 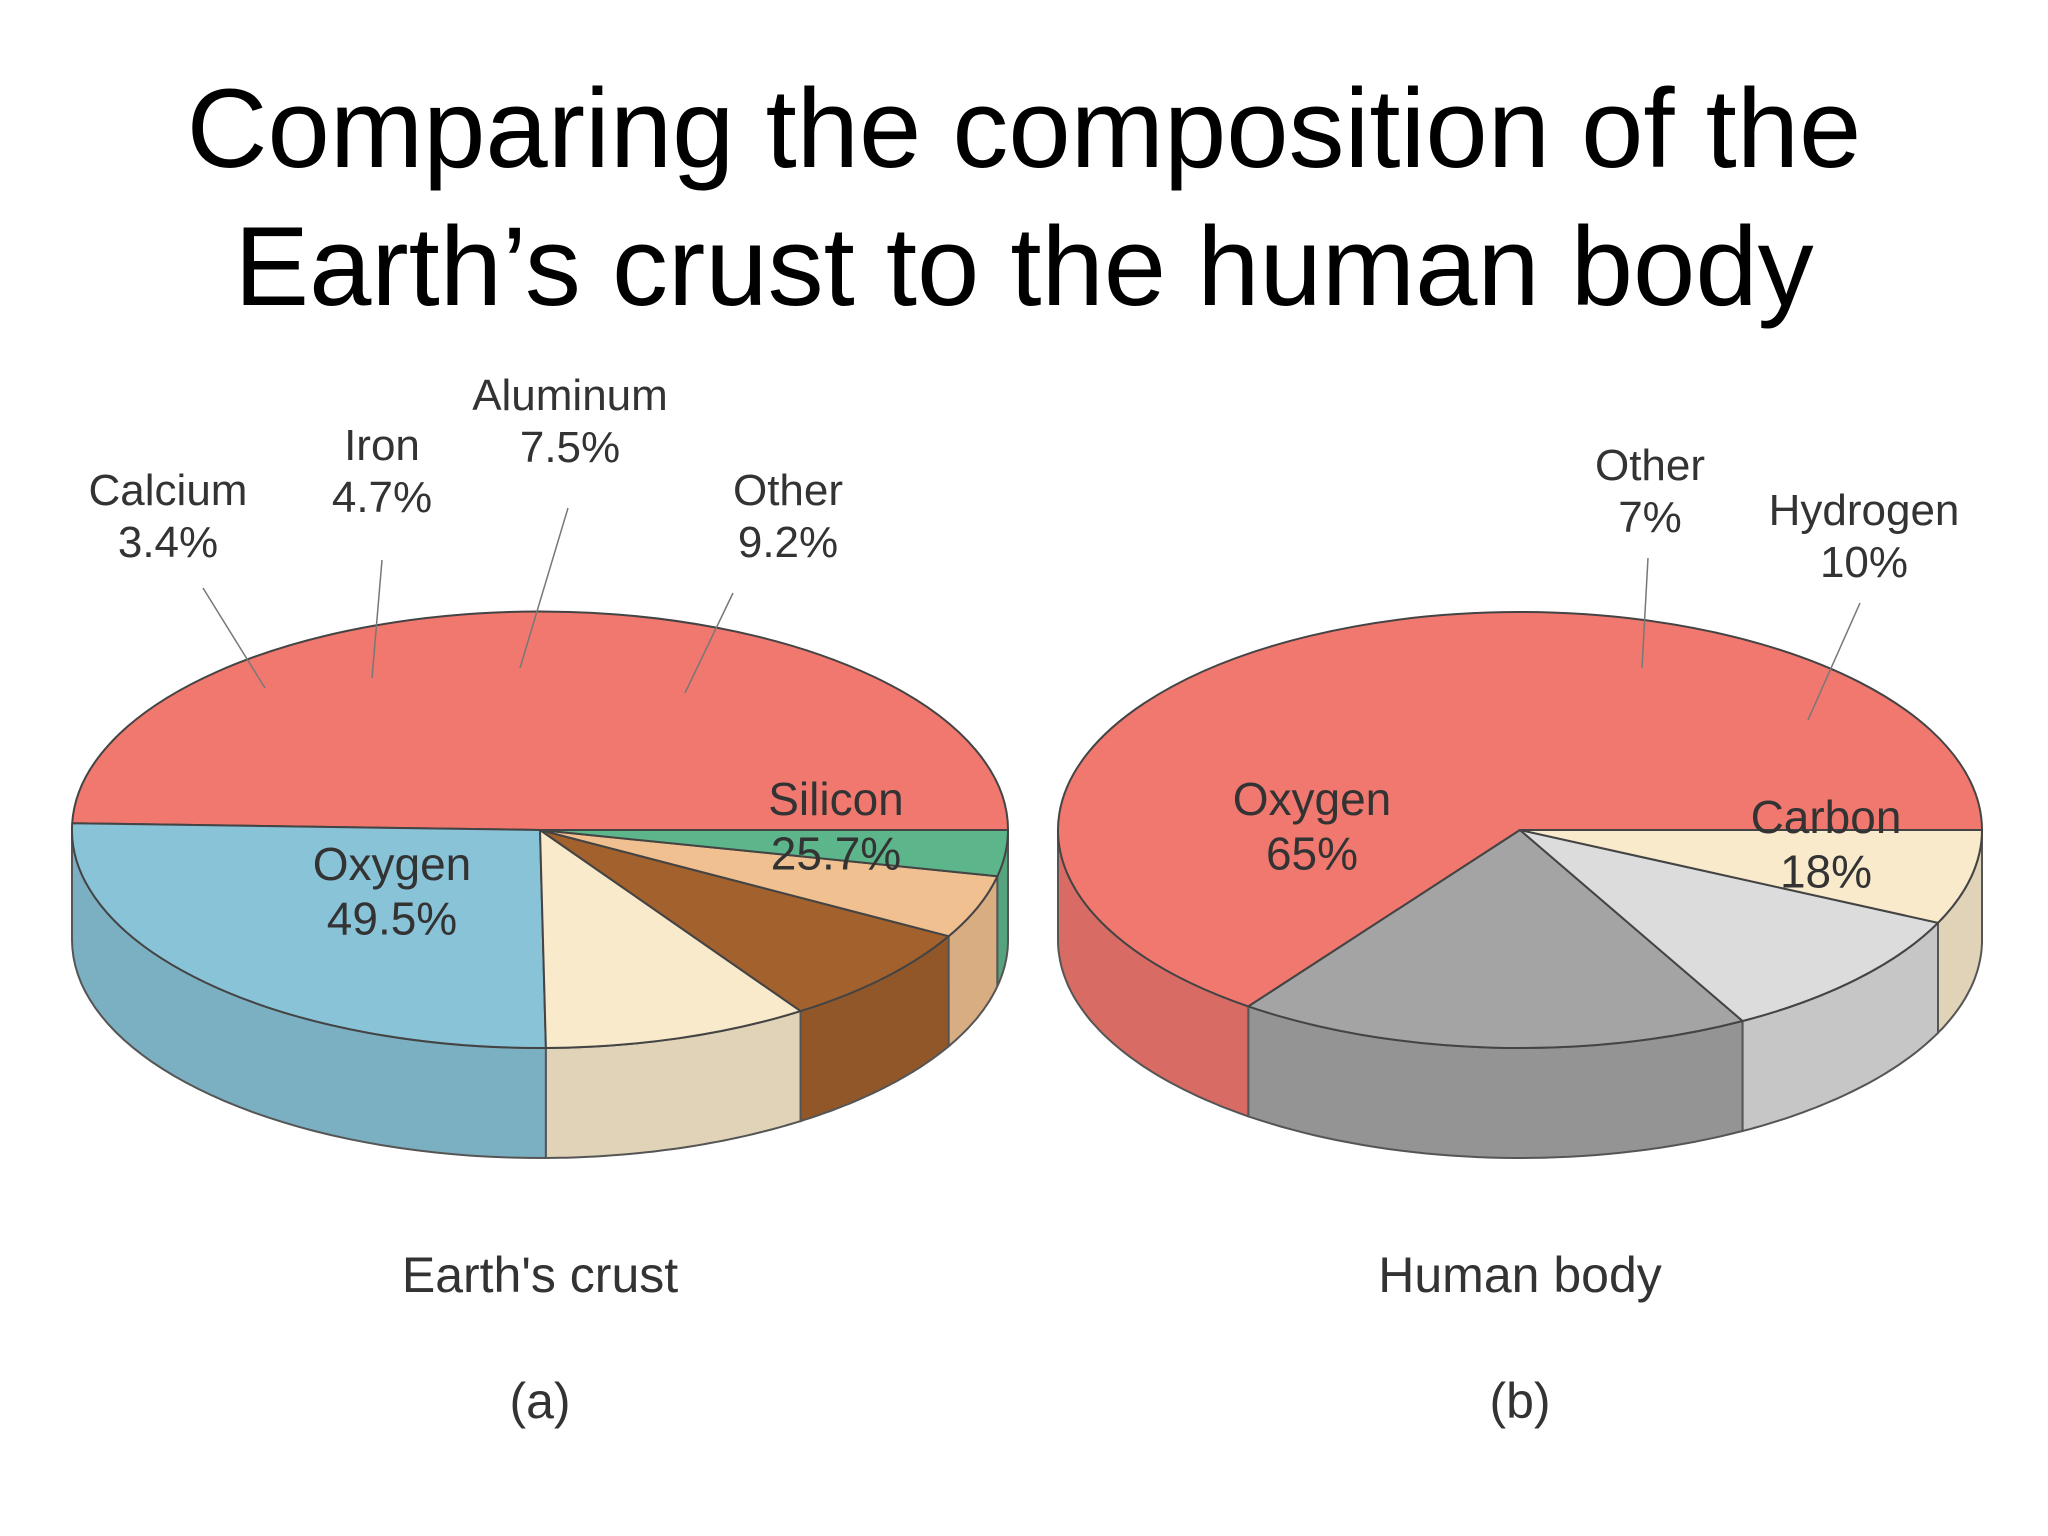 What do you see at coordinates (234, 638) in the screenshot?
I see `leader-line-calcium` at bounding box center [234, 638].